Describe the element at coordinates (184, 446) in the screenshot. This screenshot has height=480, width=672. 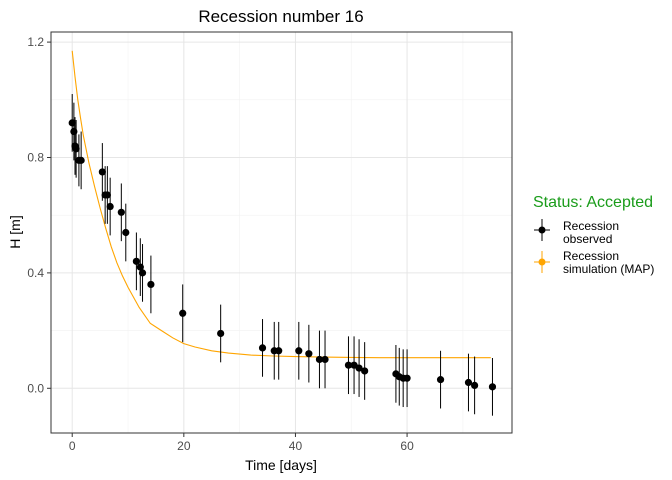
I see `x-tick-label: 20` at that location.